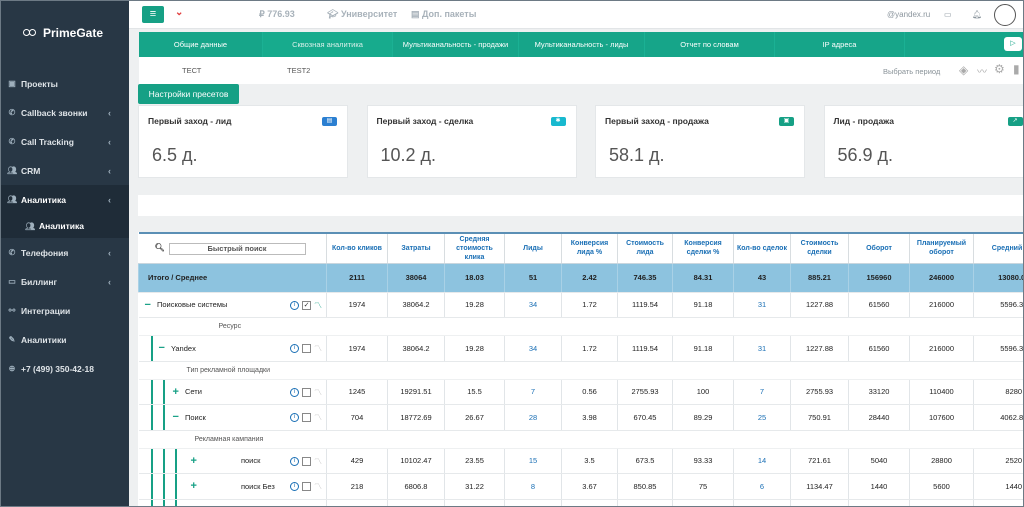 This screenshot has height=507, width=1024. I want to click on menu-toggle-button: ≡, so click(153, 14).